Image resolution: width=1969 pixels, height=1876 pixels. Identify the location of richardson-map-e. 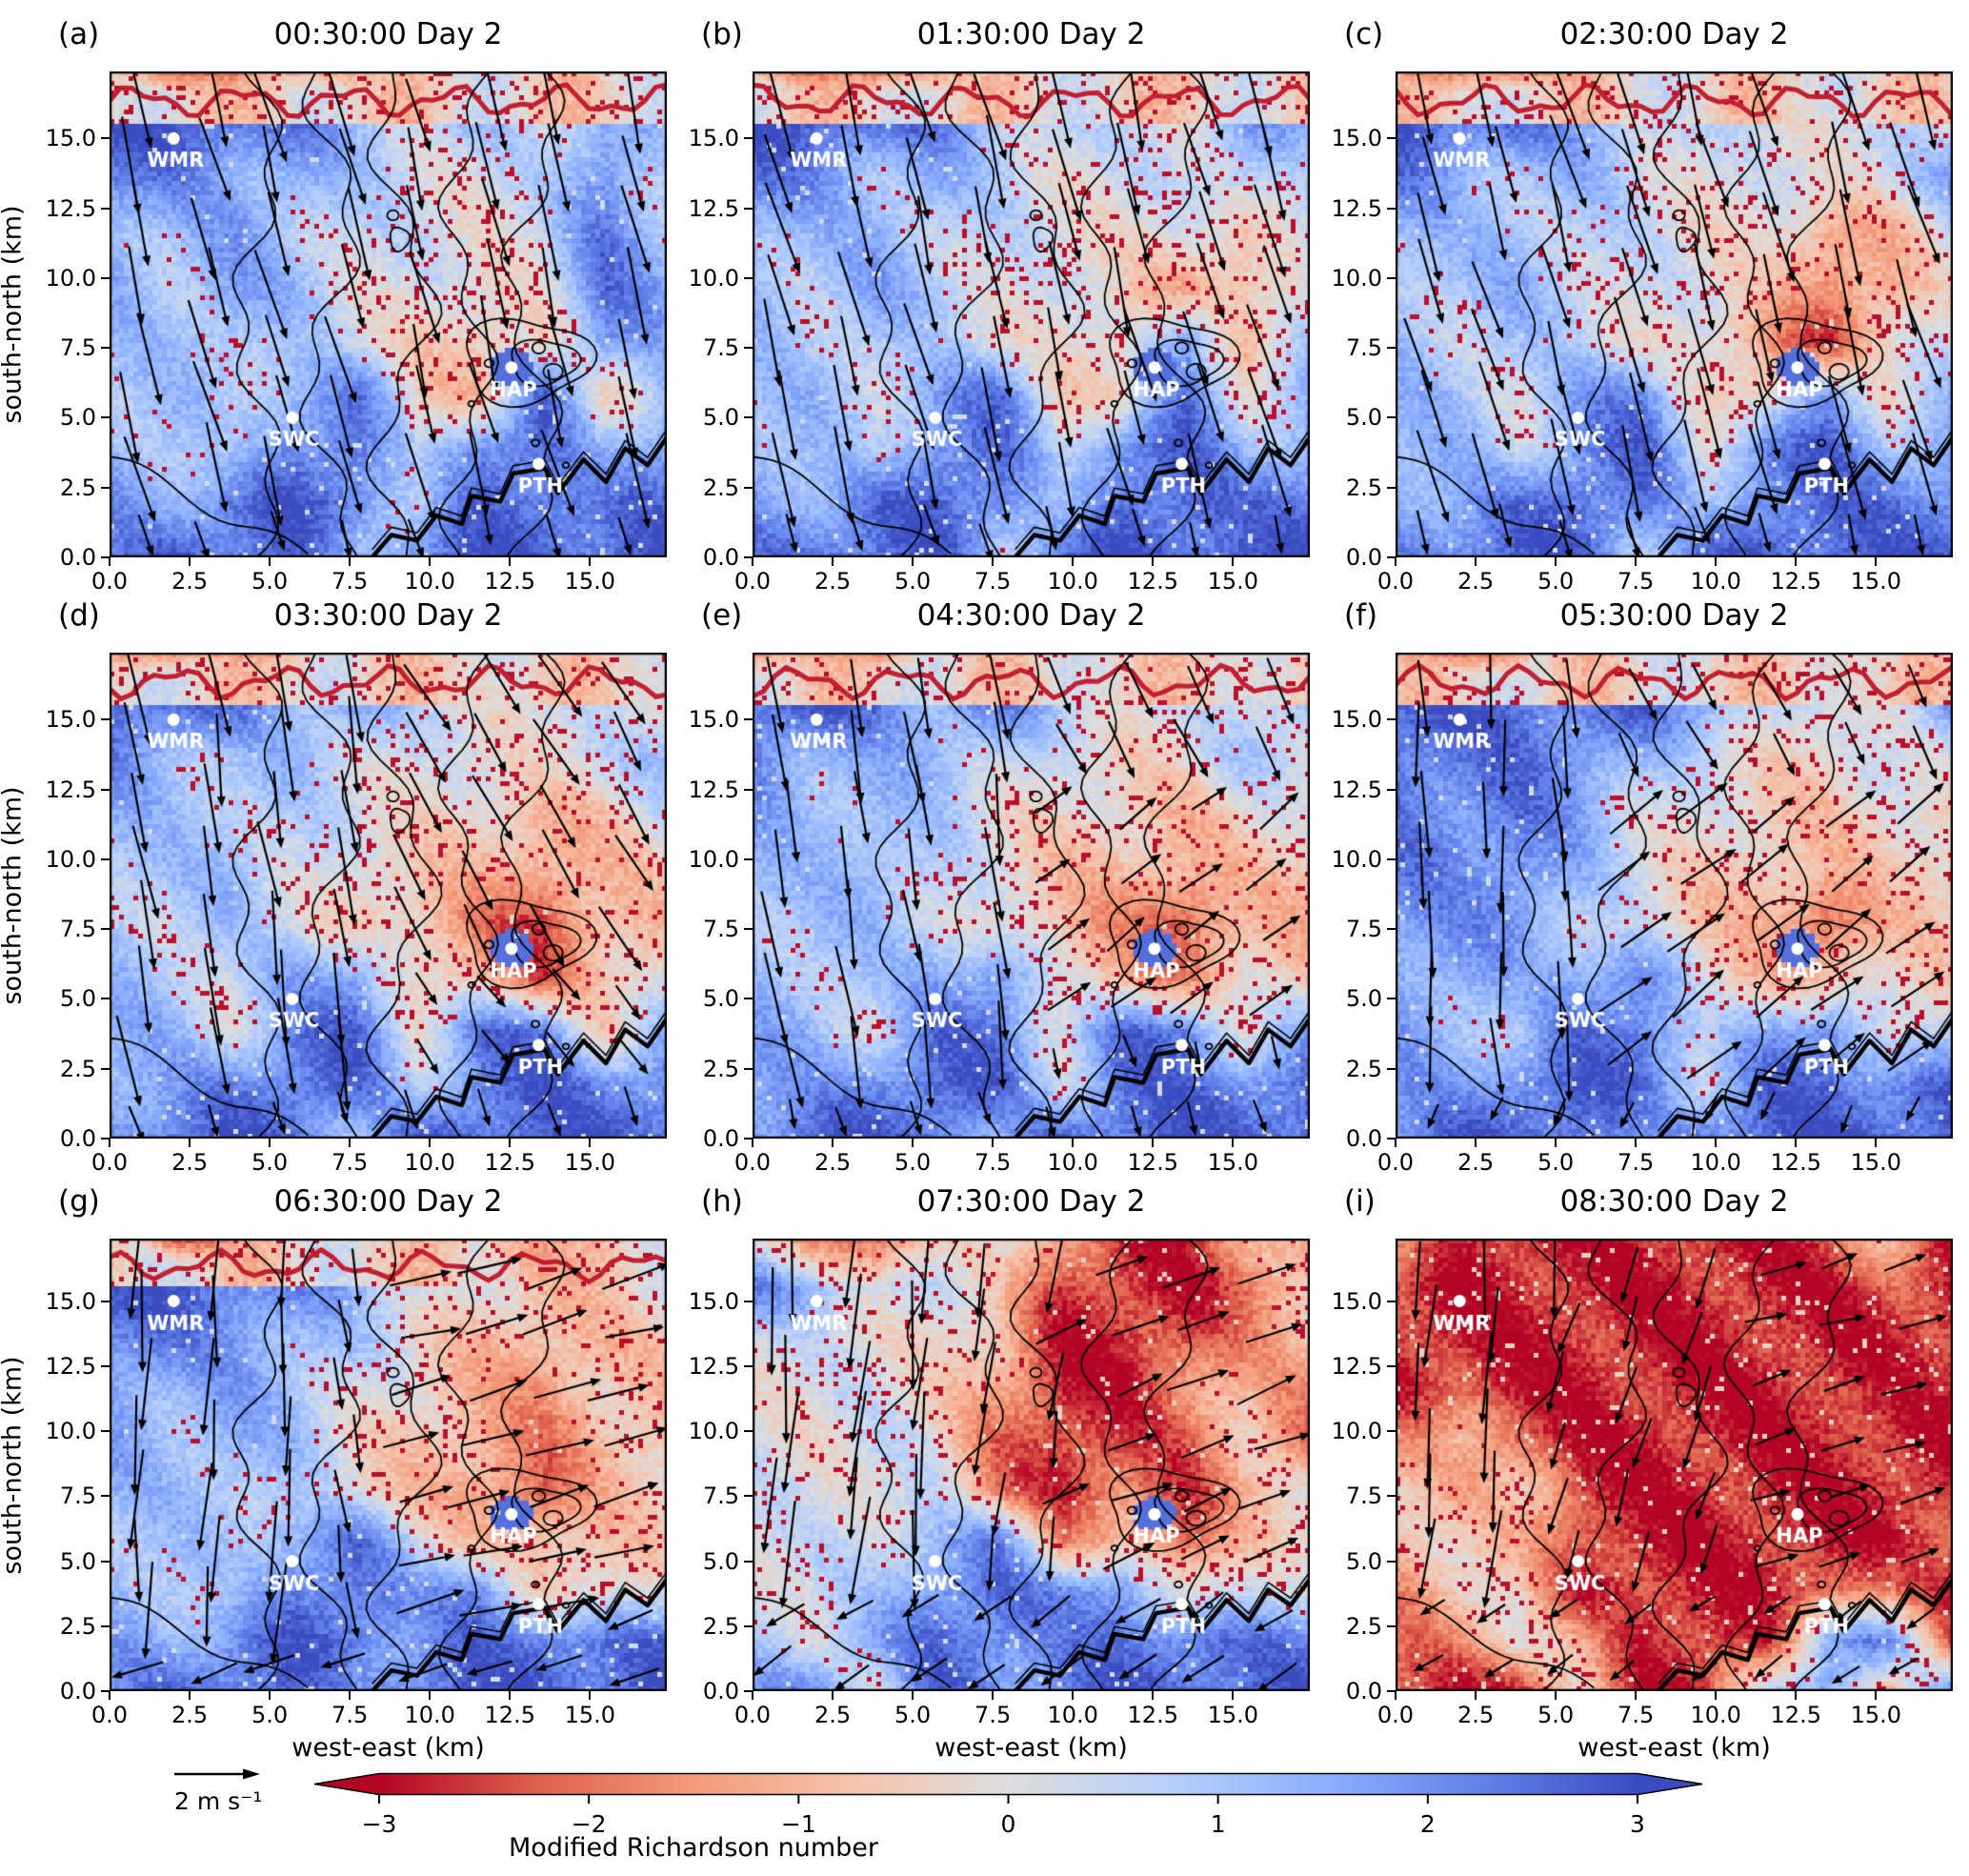
(1032, 896).